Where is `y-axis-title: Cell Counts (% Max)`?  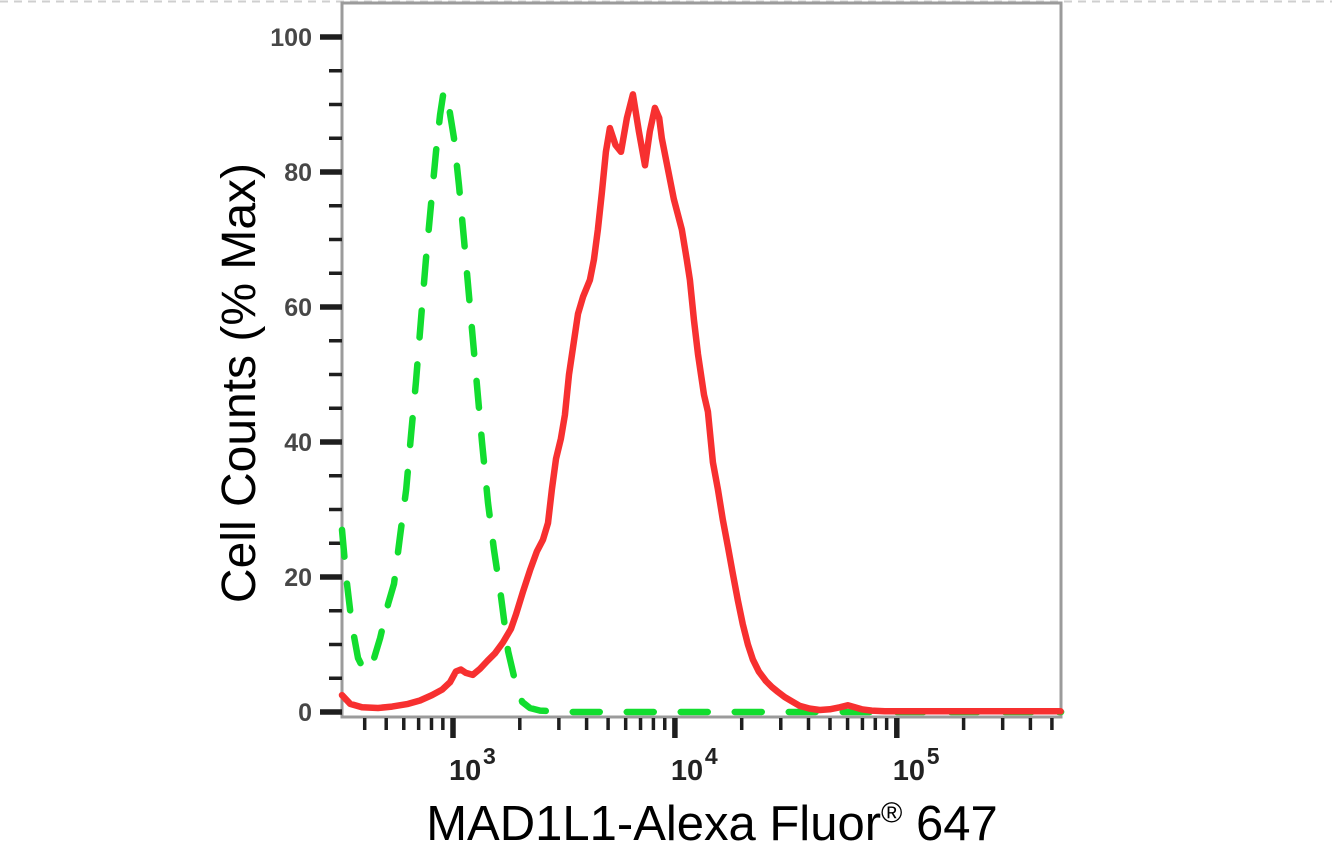 y-axis-title: Cell Counts (% Max) is located at coordinates (240, 383).